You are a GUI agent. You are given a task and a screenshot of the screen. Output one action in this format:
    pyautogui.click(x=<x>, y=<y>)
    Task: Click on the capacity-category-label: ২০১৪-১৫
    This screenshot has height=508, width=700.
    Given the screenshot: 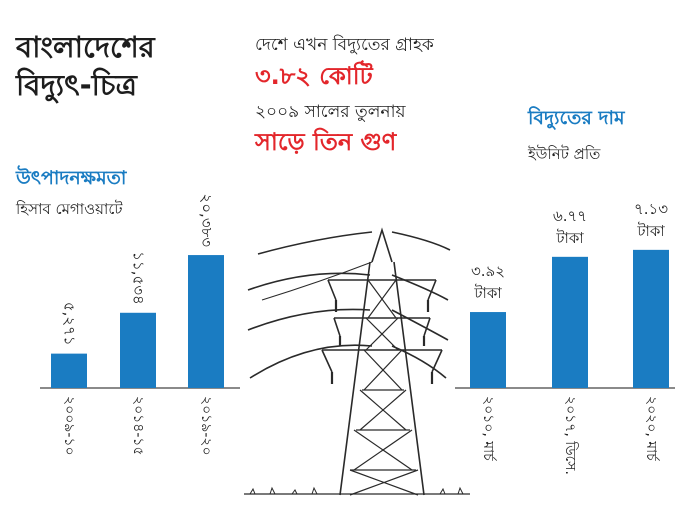 What is the action you would take?
    pyautogui.click(x=138, y=426)
    